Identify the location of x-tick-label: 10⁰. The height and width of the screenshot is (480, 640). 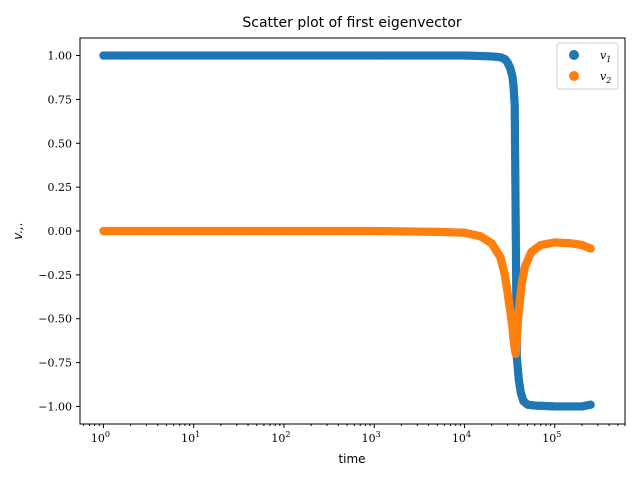
(100, 437).